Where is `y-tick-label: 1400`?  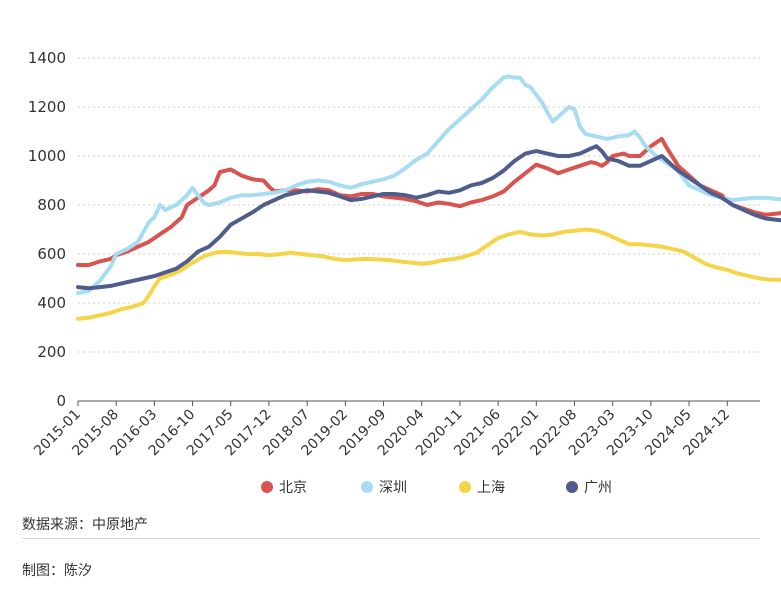
y-tick-label: 1400 is located at coordinates (47, 58).